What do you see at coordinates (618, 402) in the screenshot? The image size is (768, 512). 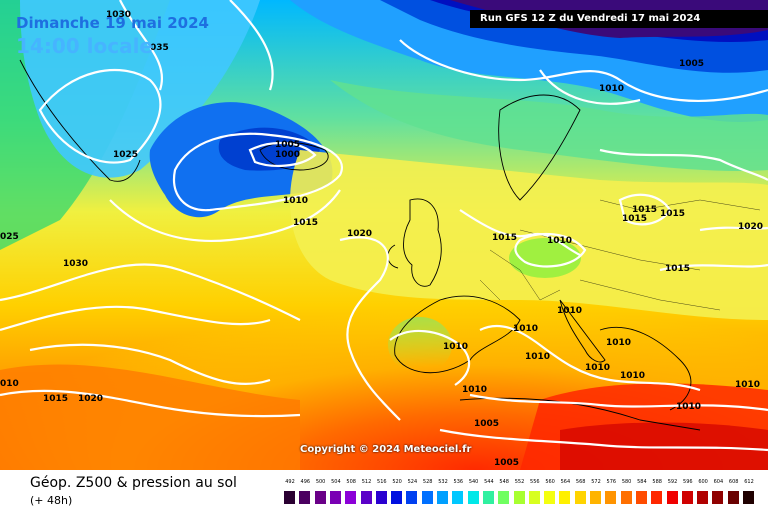 I see `isobar-1010-africa` at bounding box center [618, 402].